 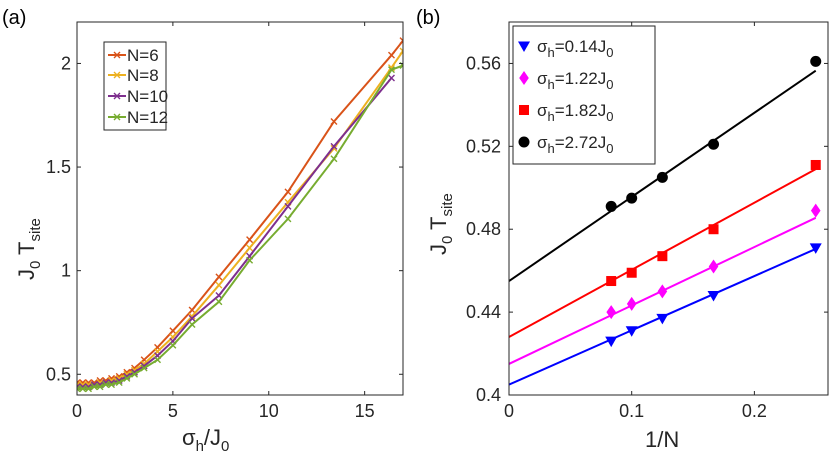 I want to click on legend-entry-sigma-0-14: σh=0.14J0, so click(x=565, y=48).